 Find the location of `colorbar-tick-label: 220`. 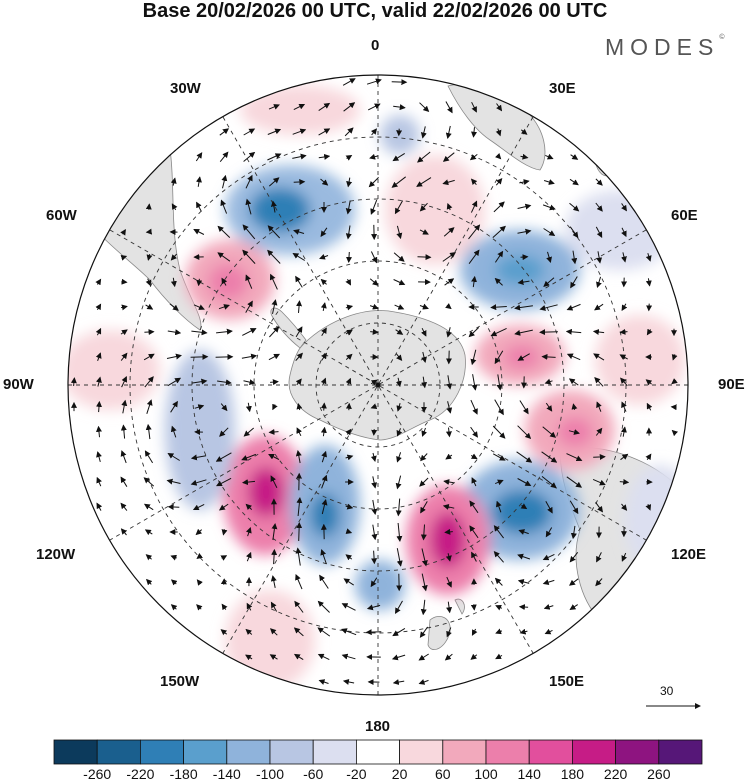

colorbar-tick-label: 220 is located at coordinates (615, 774).